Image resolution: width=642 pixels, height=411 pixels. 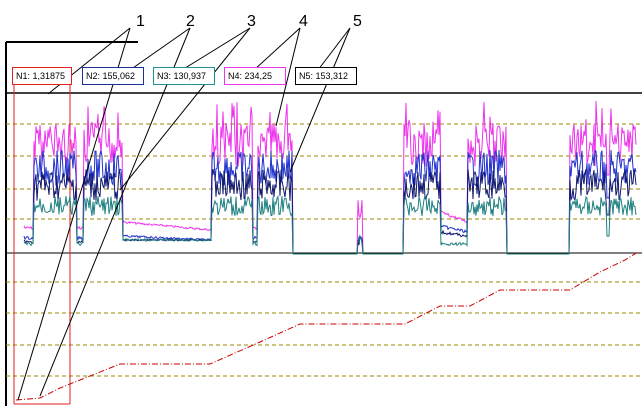 I want to click on leader-4a, so click(x=277, y=49).